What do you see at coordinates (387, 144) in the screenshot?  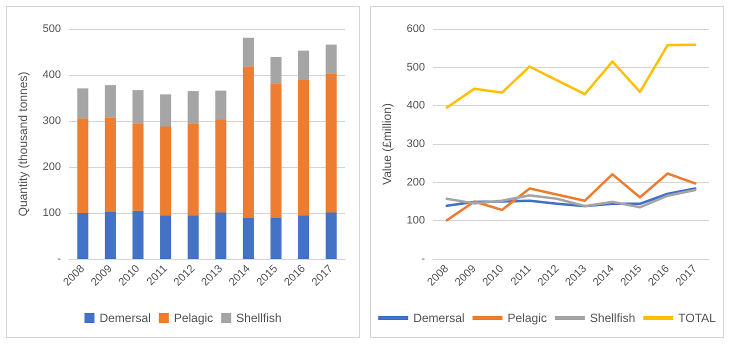 I see `y-axis-title: Value (£million)` at bounding box center [387, 144].